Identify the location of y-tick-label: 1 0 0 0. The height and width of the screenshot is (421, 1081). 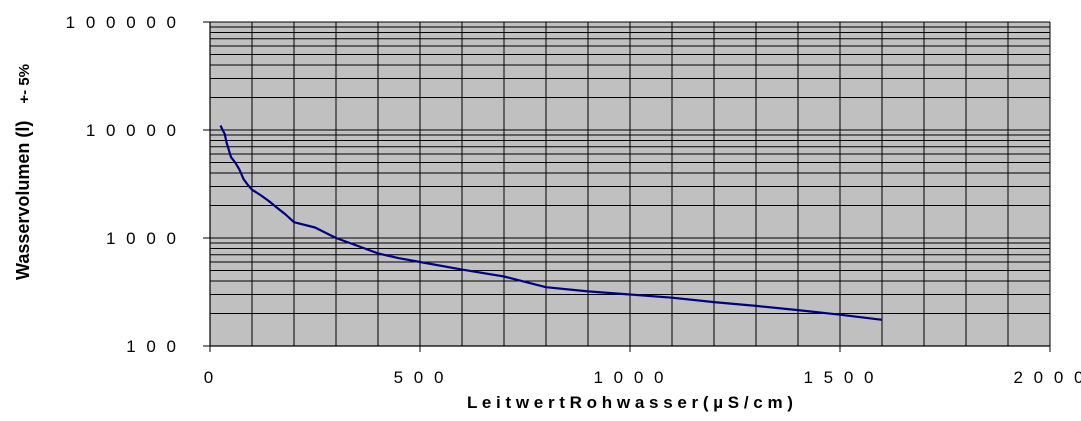
(142, 238).